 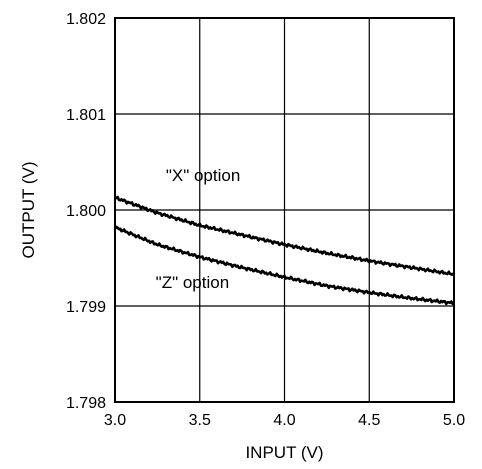 I want to click on x-tick-label-4: 5.0, so click(x=454, y=420).